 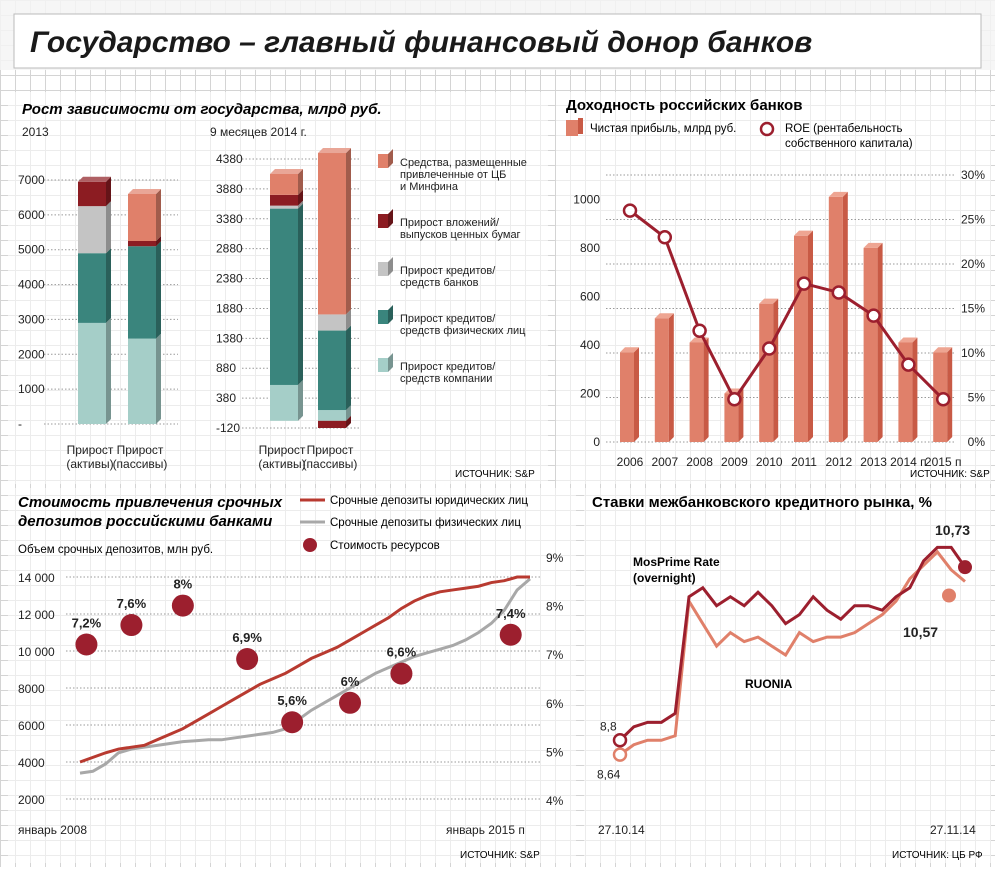 What do you see at coordinates (973, 264) in the screenshot?
I see `y-tick-label-right: 20%` at bounding box center [973, 264].